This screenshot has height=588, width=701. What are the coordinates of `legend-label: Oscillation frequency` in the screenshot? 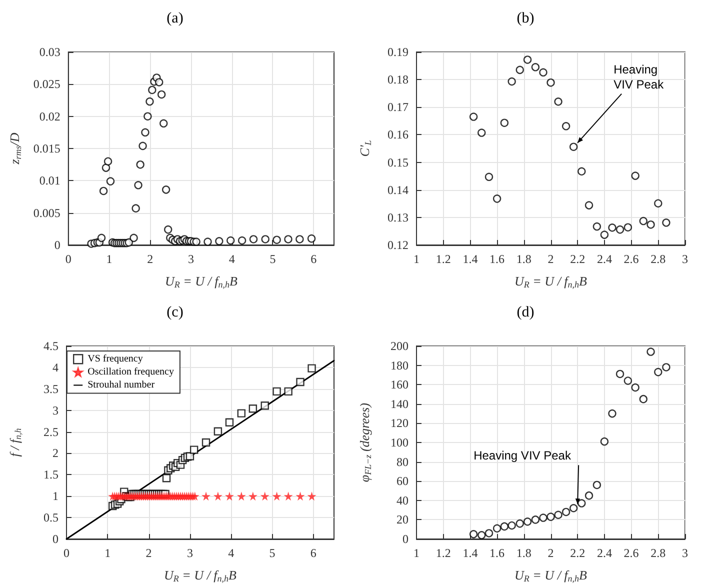 It's located at (131, 372).